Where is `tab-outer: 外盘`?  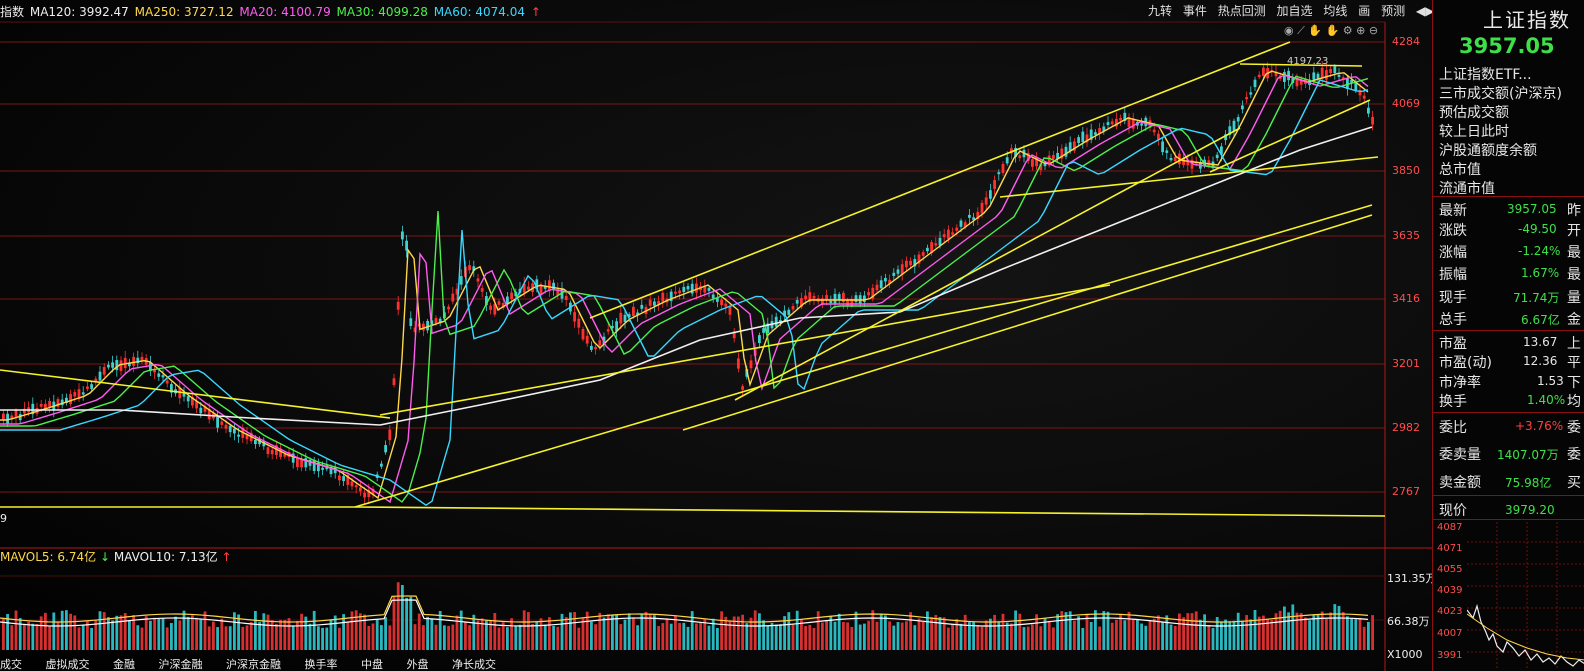
tab-outer: 外盘 is located at coordinates (417, 664).